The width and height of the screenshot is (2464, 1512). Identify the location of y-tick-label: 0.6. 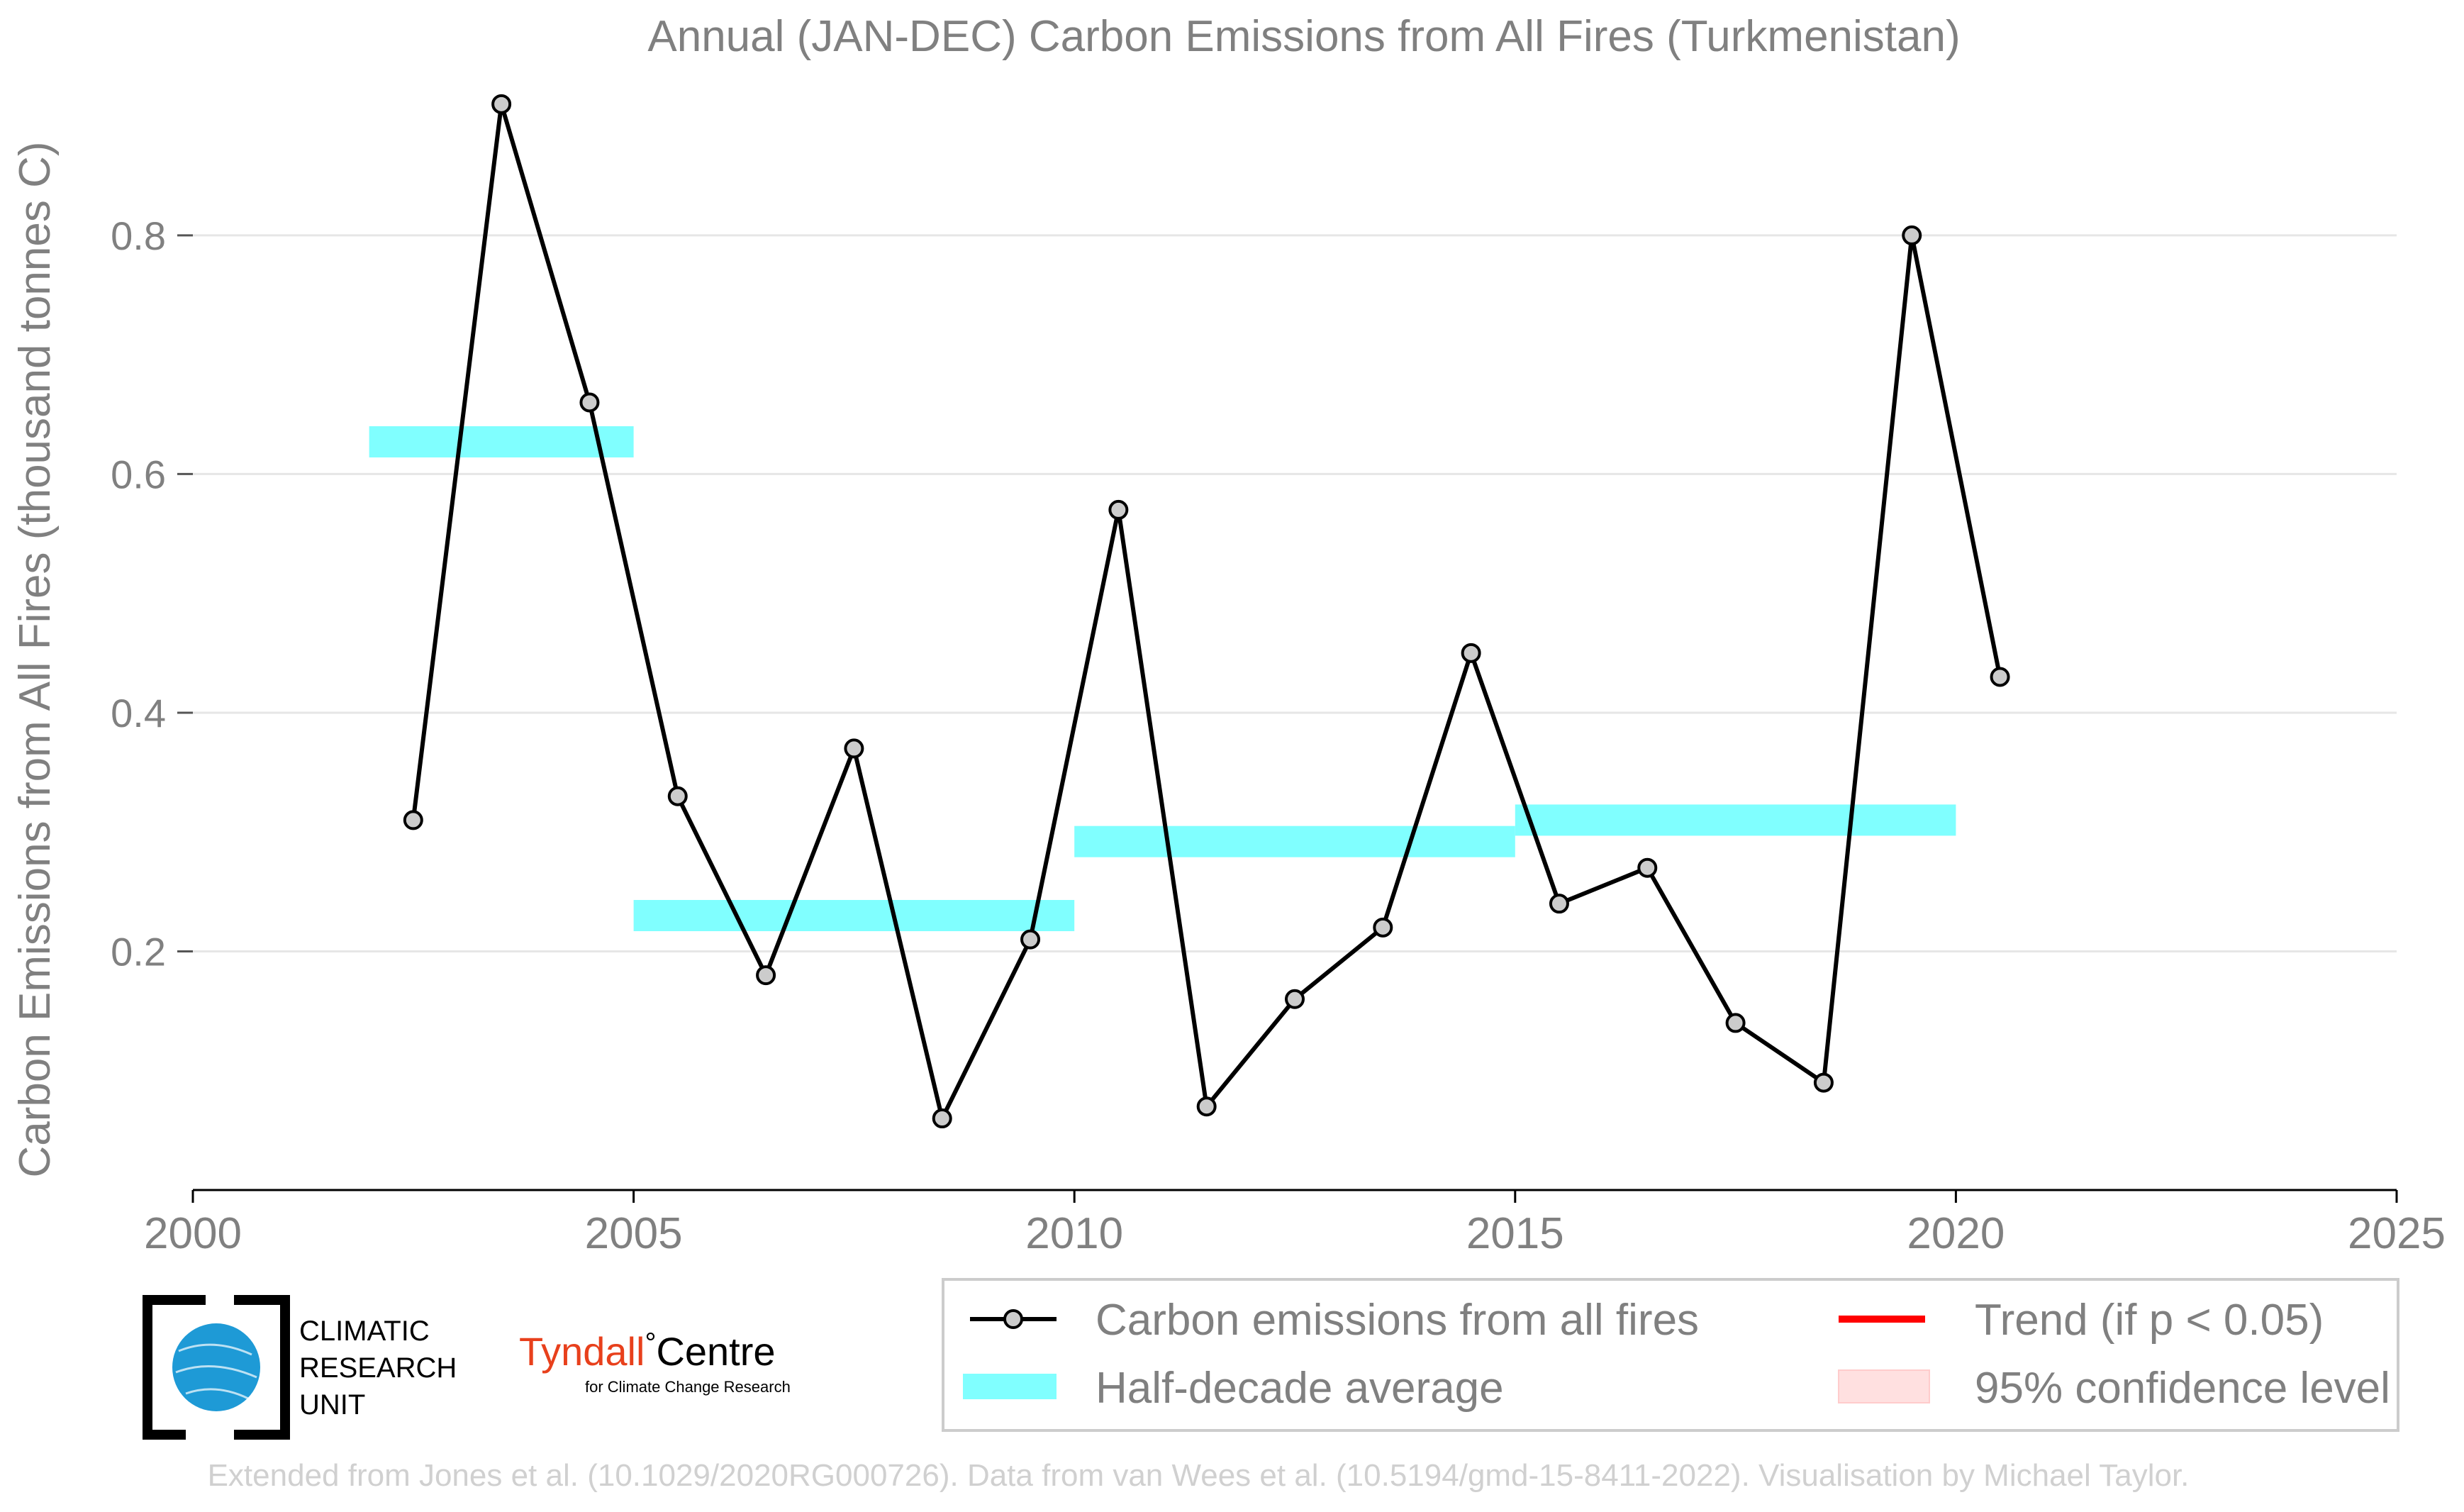
(138, 474).